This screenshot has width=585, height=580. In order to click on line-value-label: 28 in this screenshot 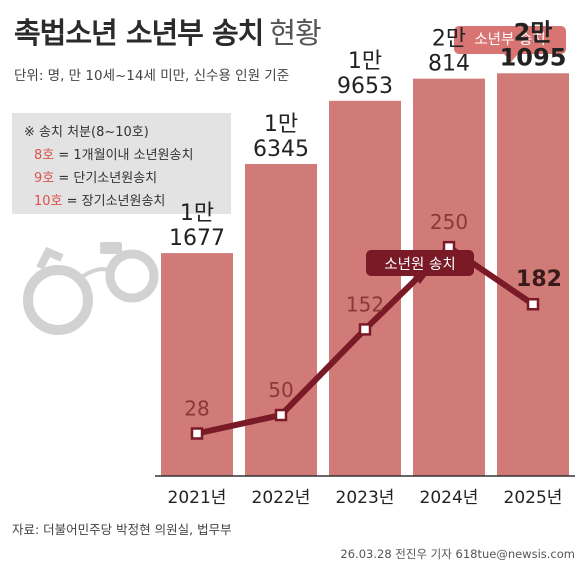, I will do `click(196, 408)`.